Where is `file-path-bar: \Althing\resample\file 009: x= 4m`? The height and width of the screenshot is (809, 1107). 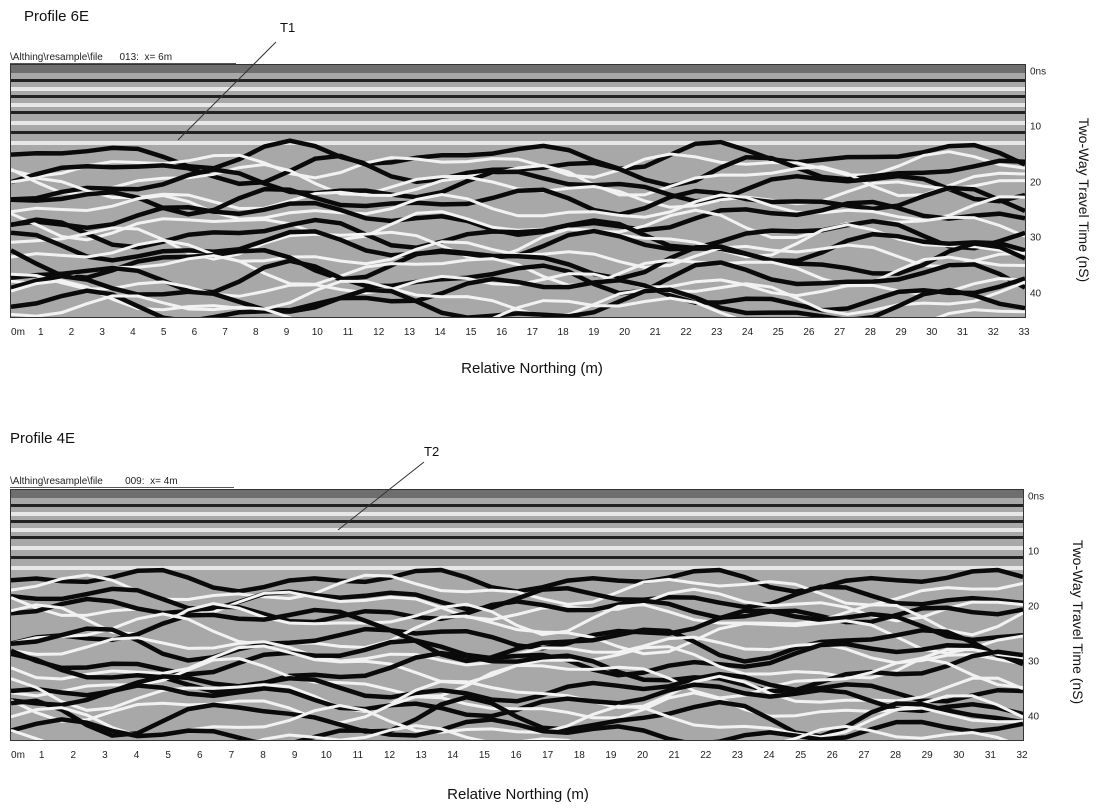 file-path-bar: \Althing\resample\file 009: x= 4m is located at coordinates (122, 482).